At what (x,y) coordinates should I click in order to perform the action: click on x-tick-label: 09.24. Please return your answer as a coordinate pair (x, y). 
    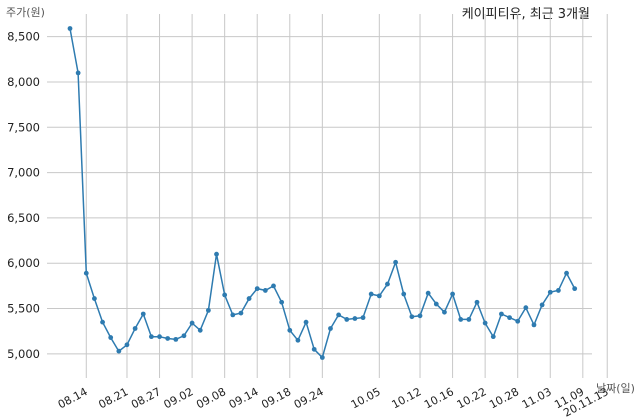
    Looking at the image, I should click on (309, 398).